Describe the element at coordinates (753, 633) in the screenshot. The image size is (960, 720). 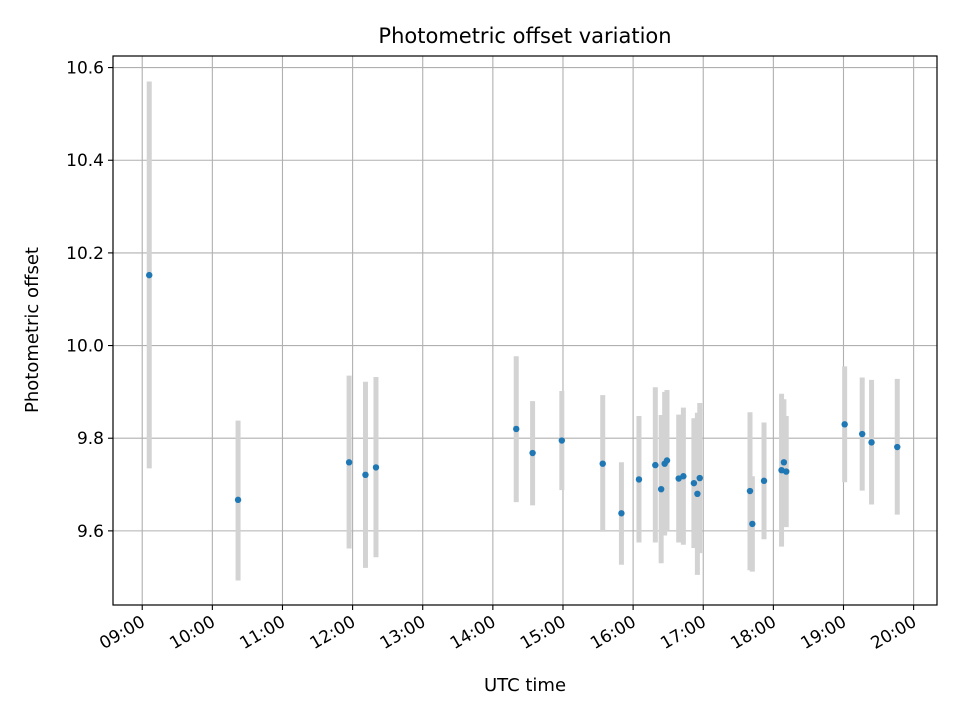
I see `x-tick-label: 18:00` at that location.